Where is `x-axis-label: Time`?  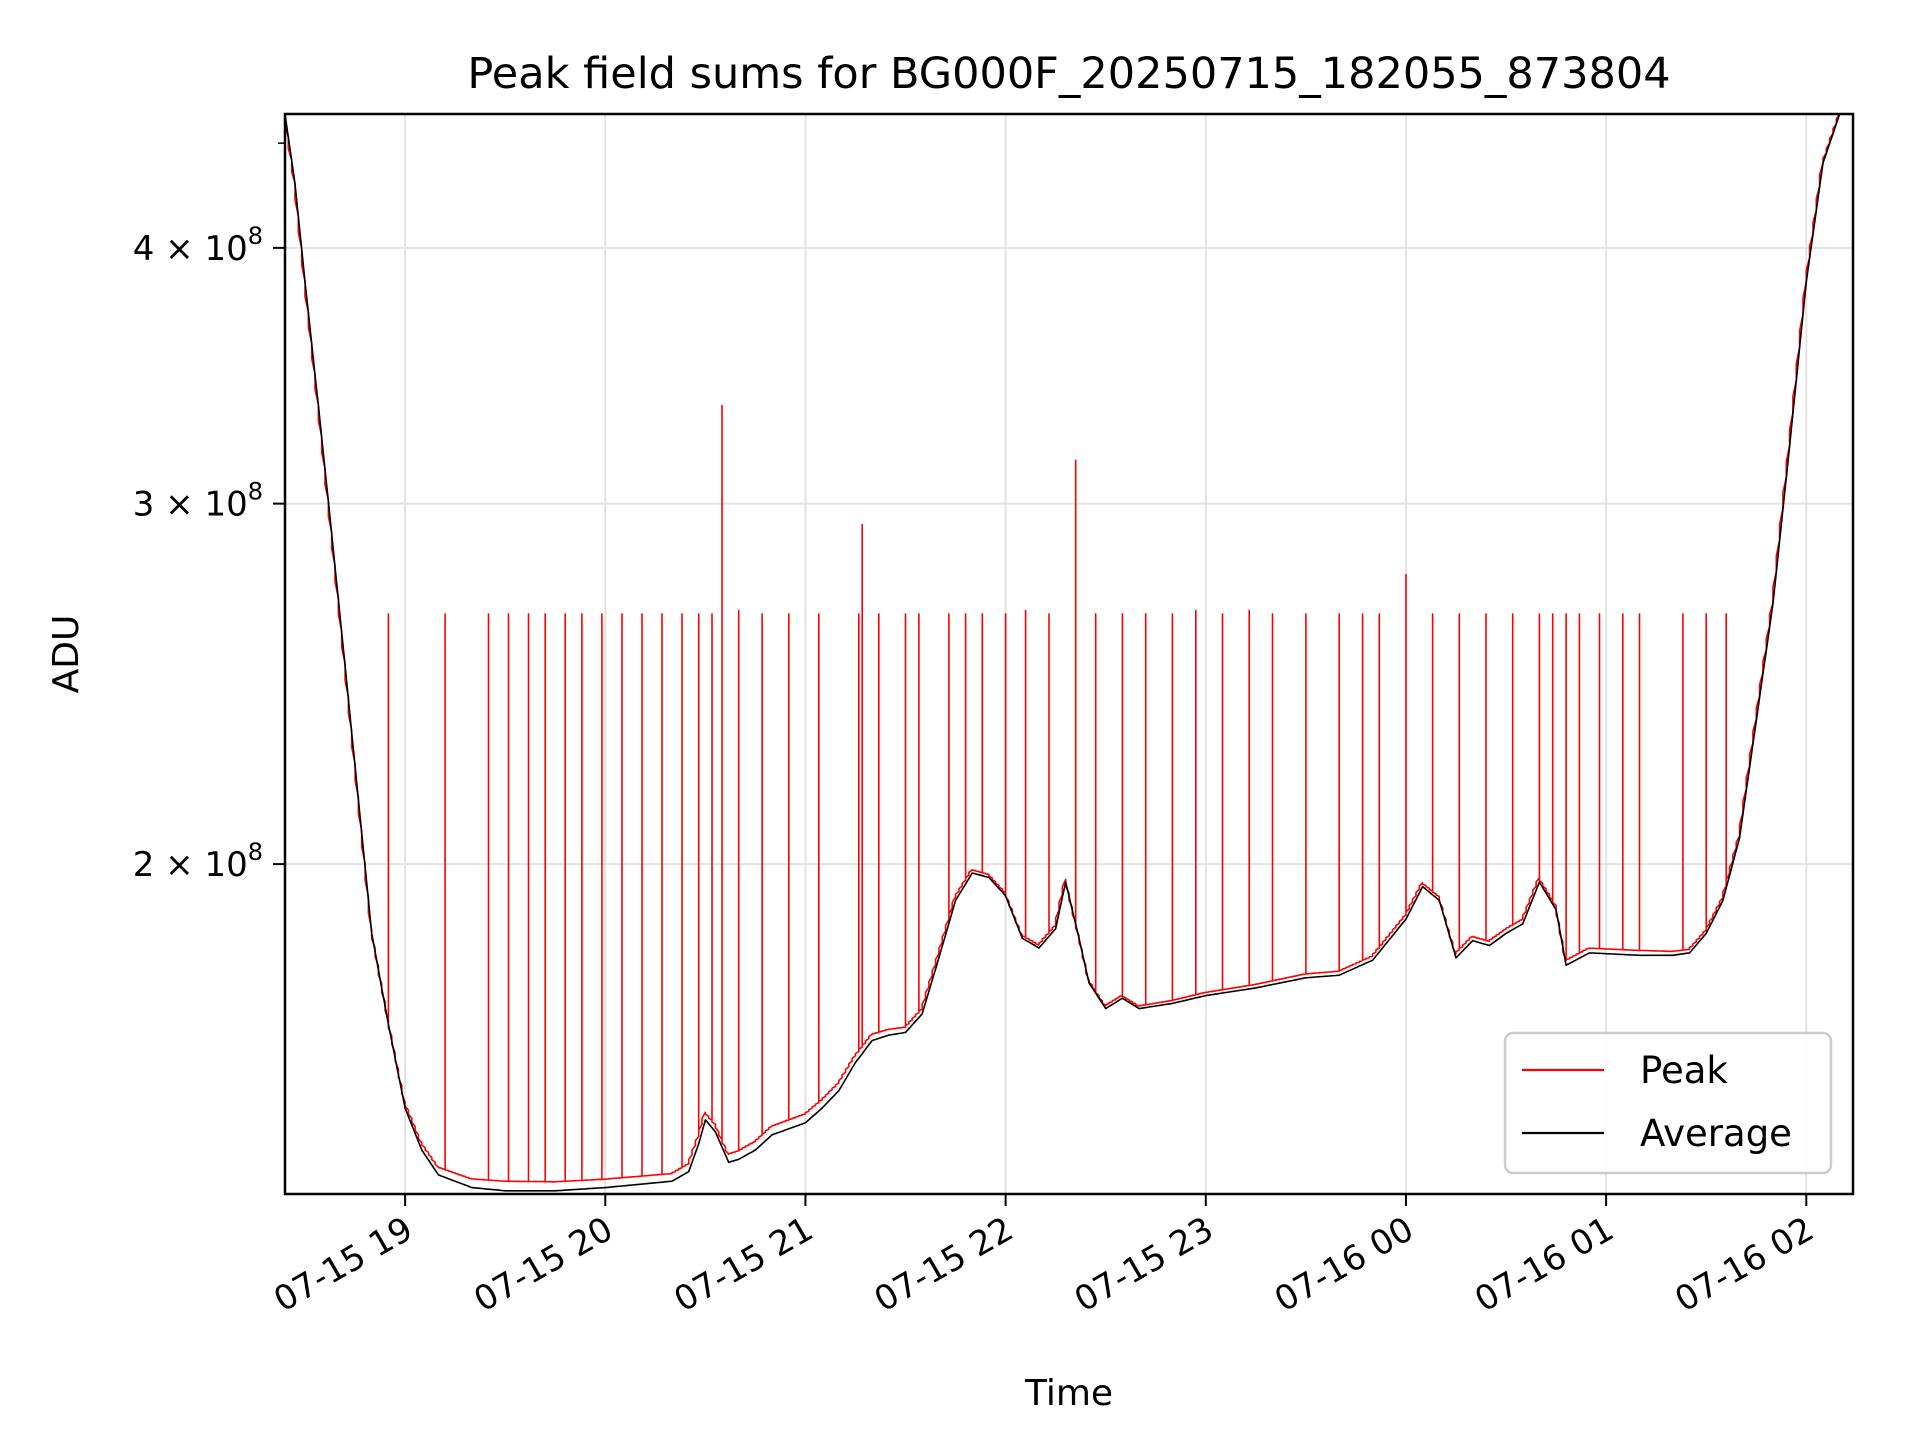 x-axis-label: Time is located at coordinates (1068, 1393).